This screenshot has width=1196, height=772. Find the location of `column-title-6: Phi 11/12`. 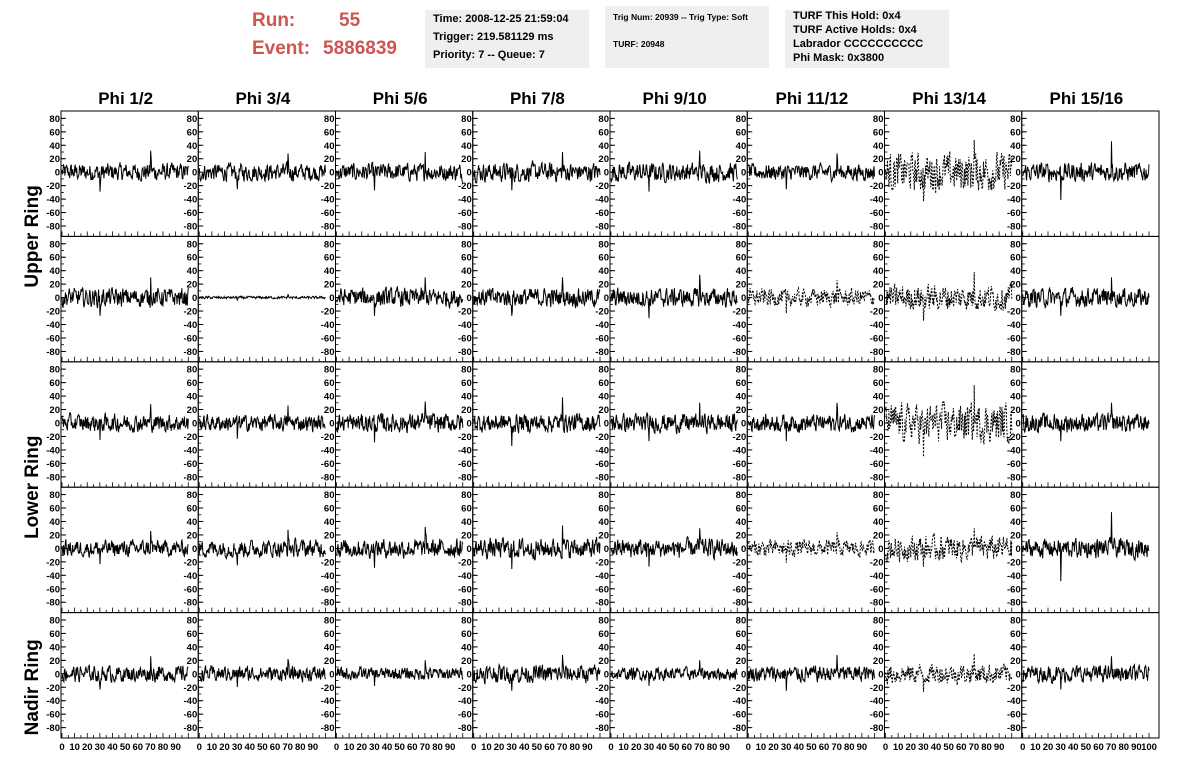

column-title-6: Phi 11/12 is located at coordinates (811, 98).